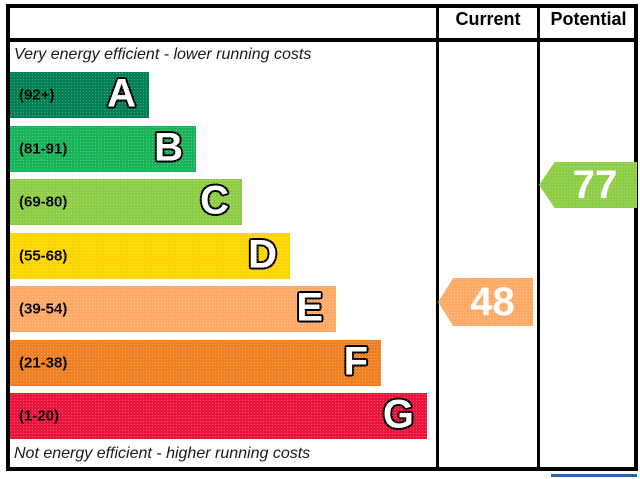 The image size is (640, 479). I want to click on potential-column-header: Potential, so click(588, 19).